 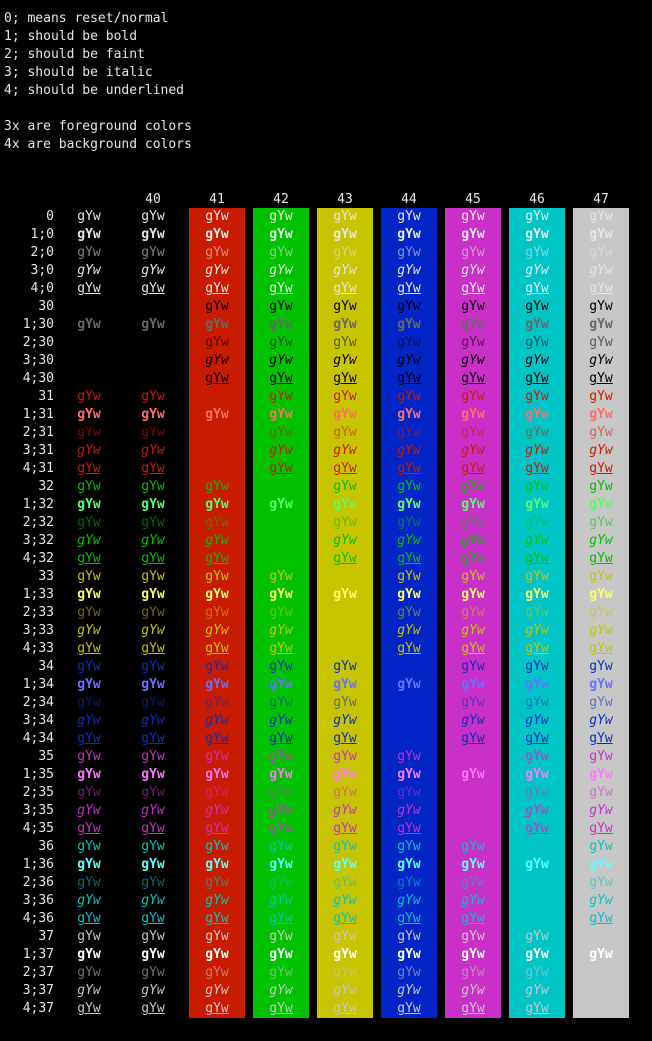 What do you see at coordinates (46, 756) in the screenshot?
I see `row-label: 35` at bounding box center [46, 756].